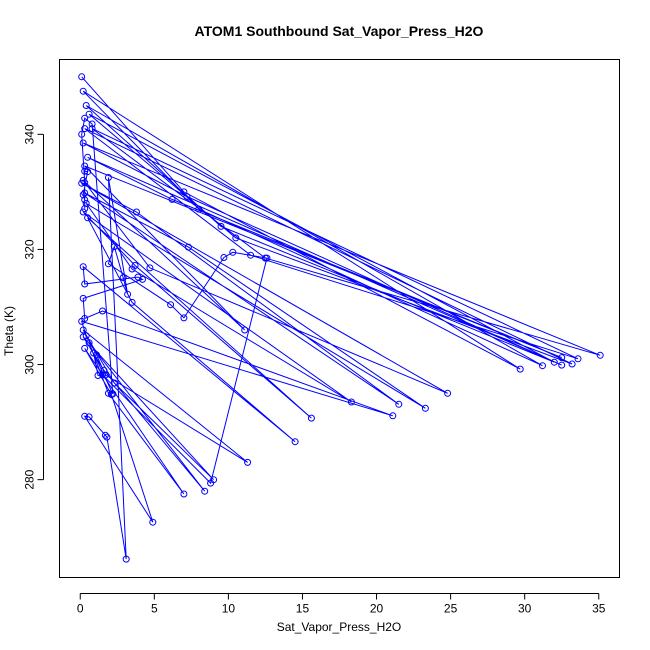 The width and height of the screenshot is (650, 650). What do you see at coordinates (30, 249) in the screenshot?
I see `y-tick-label: 320` at bounding box center [30, 249].